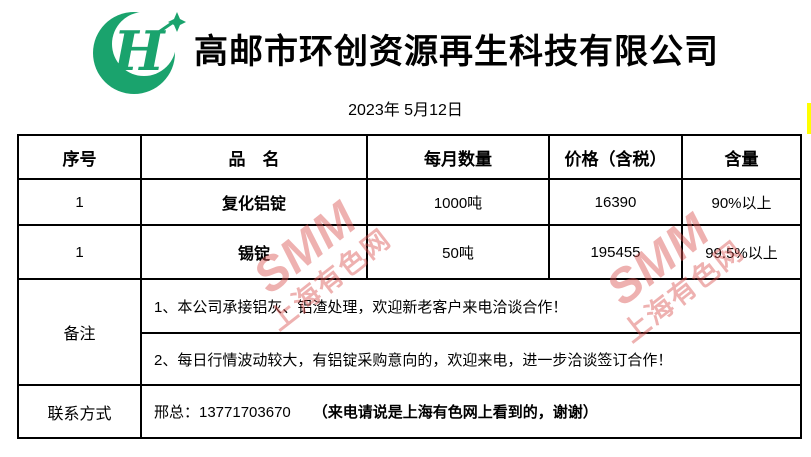 The image size is (811, 457). I want to click on contact-note: （来电请说是上海有色网上看到的，谢谢）, so click(455, 412).